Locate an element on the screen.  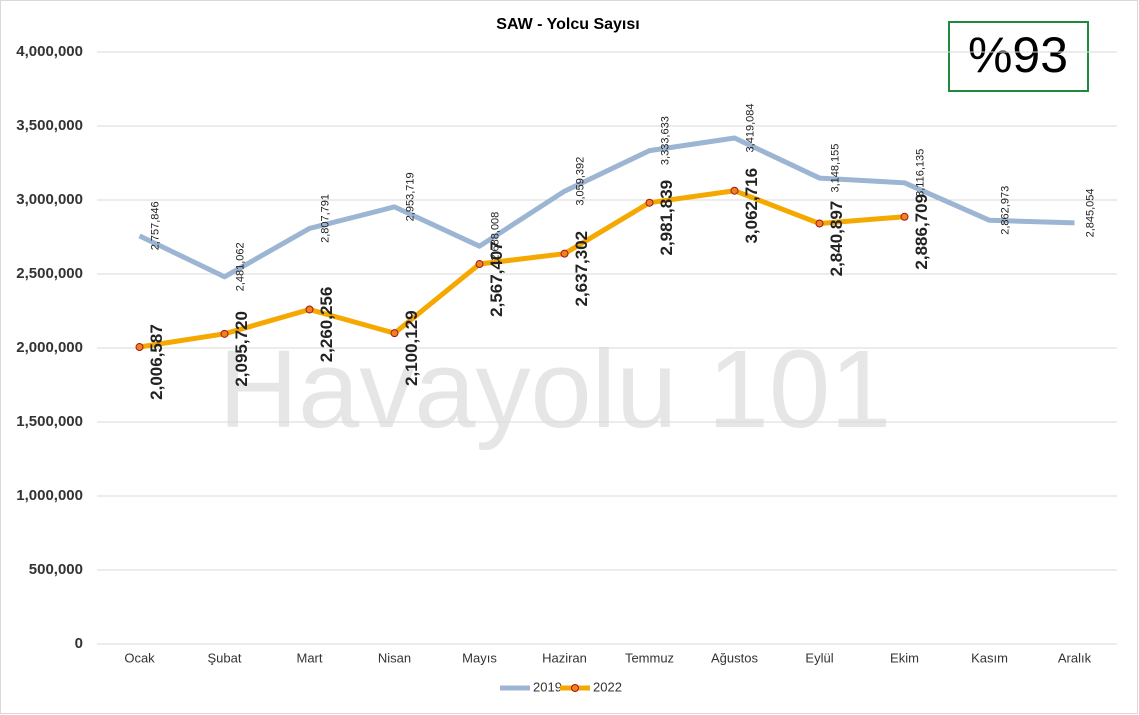
data-label: 2,006,587 is located at coordinates (156, 362).